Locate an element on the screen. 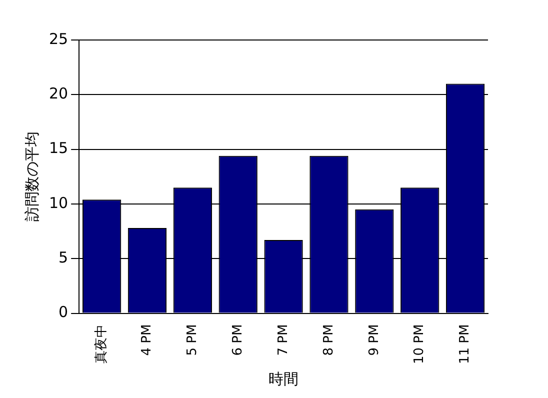 The height and width of the screenshot is (398, 548). y-axis-title: 訪問数の平均 is located at coordinates (31, 177).